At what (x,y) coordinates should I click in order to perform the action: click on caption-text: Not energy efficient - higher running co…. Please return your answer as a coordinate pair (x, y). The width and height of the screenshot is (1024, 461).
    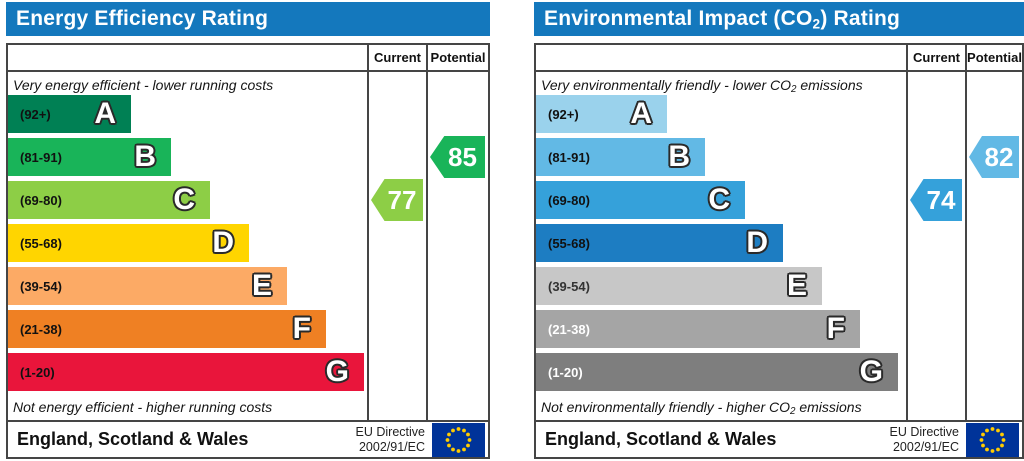
    Looking at the image, I should click on (143, 407).